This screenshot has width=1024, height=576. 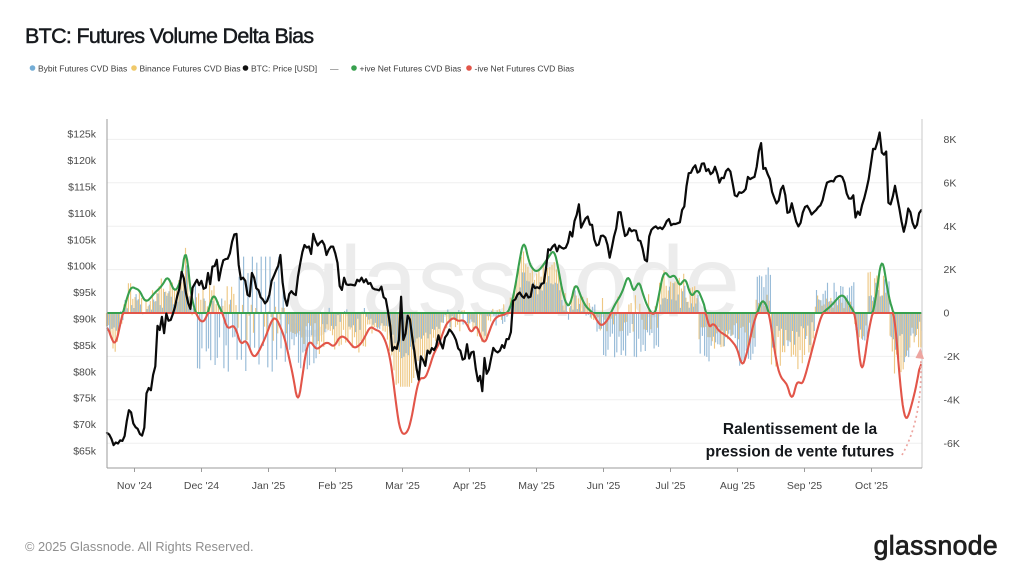 What do you see at coordinates (411, 69) in the screenshot?
I see `svg-text: +ive Net Futures CVD Bias` at bounding box center [411, 69].